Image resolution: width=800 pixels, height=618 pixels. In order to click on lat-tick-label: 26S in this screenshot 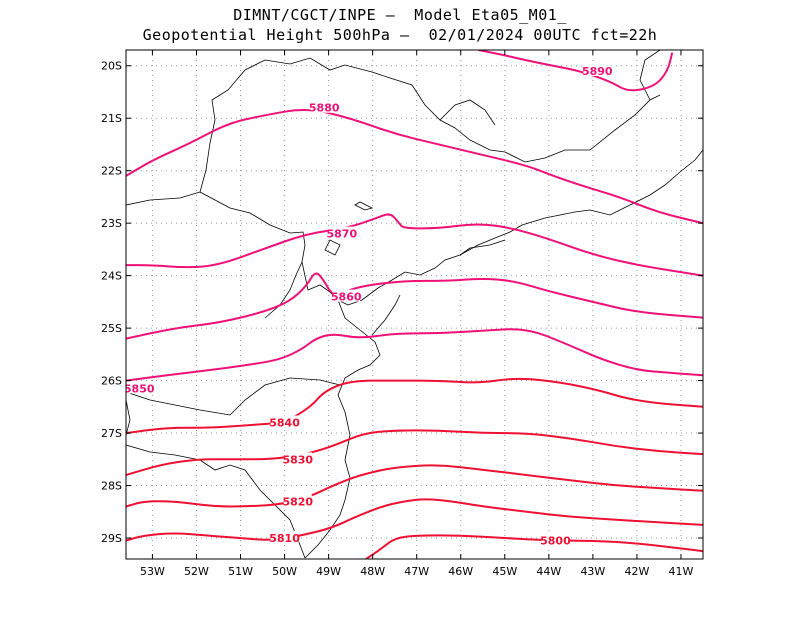, I will do `click(111, 381)`.